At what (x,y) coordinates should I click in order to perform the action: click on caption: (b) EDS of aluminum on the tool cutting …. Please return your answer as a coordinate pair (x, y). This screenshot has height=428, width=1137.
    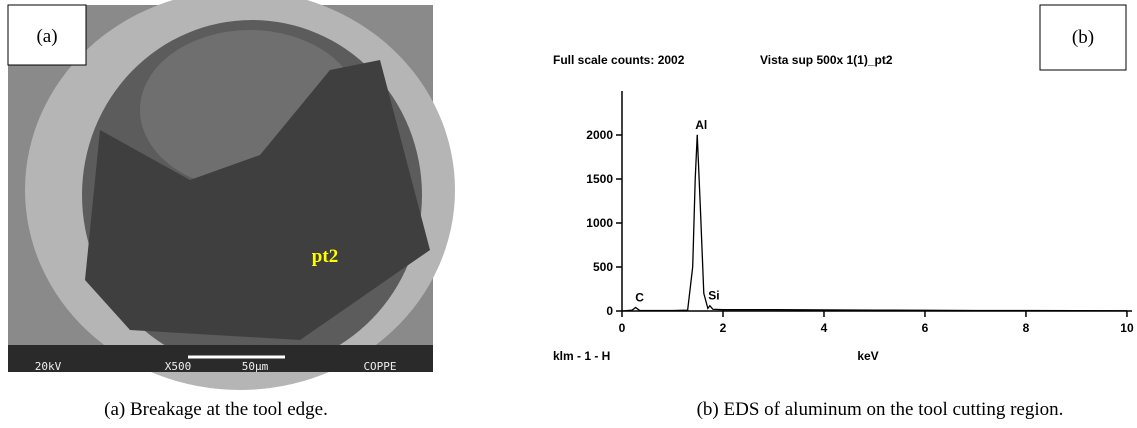
    Looking at the image, I should click on (880, 409).